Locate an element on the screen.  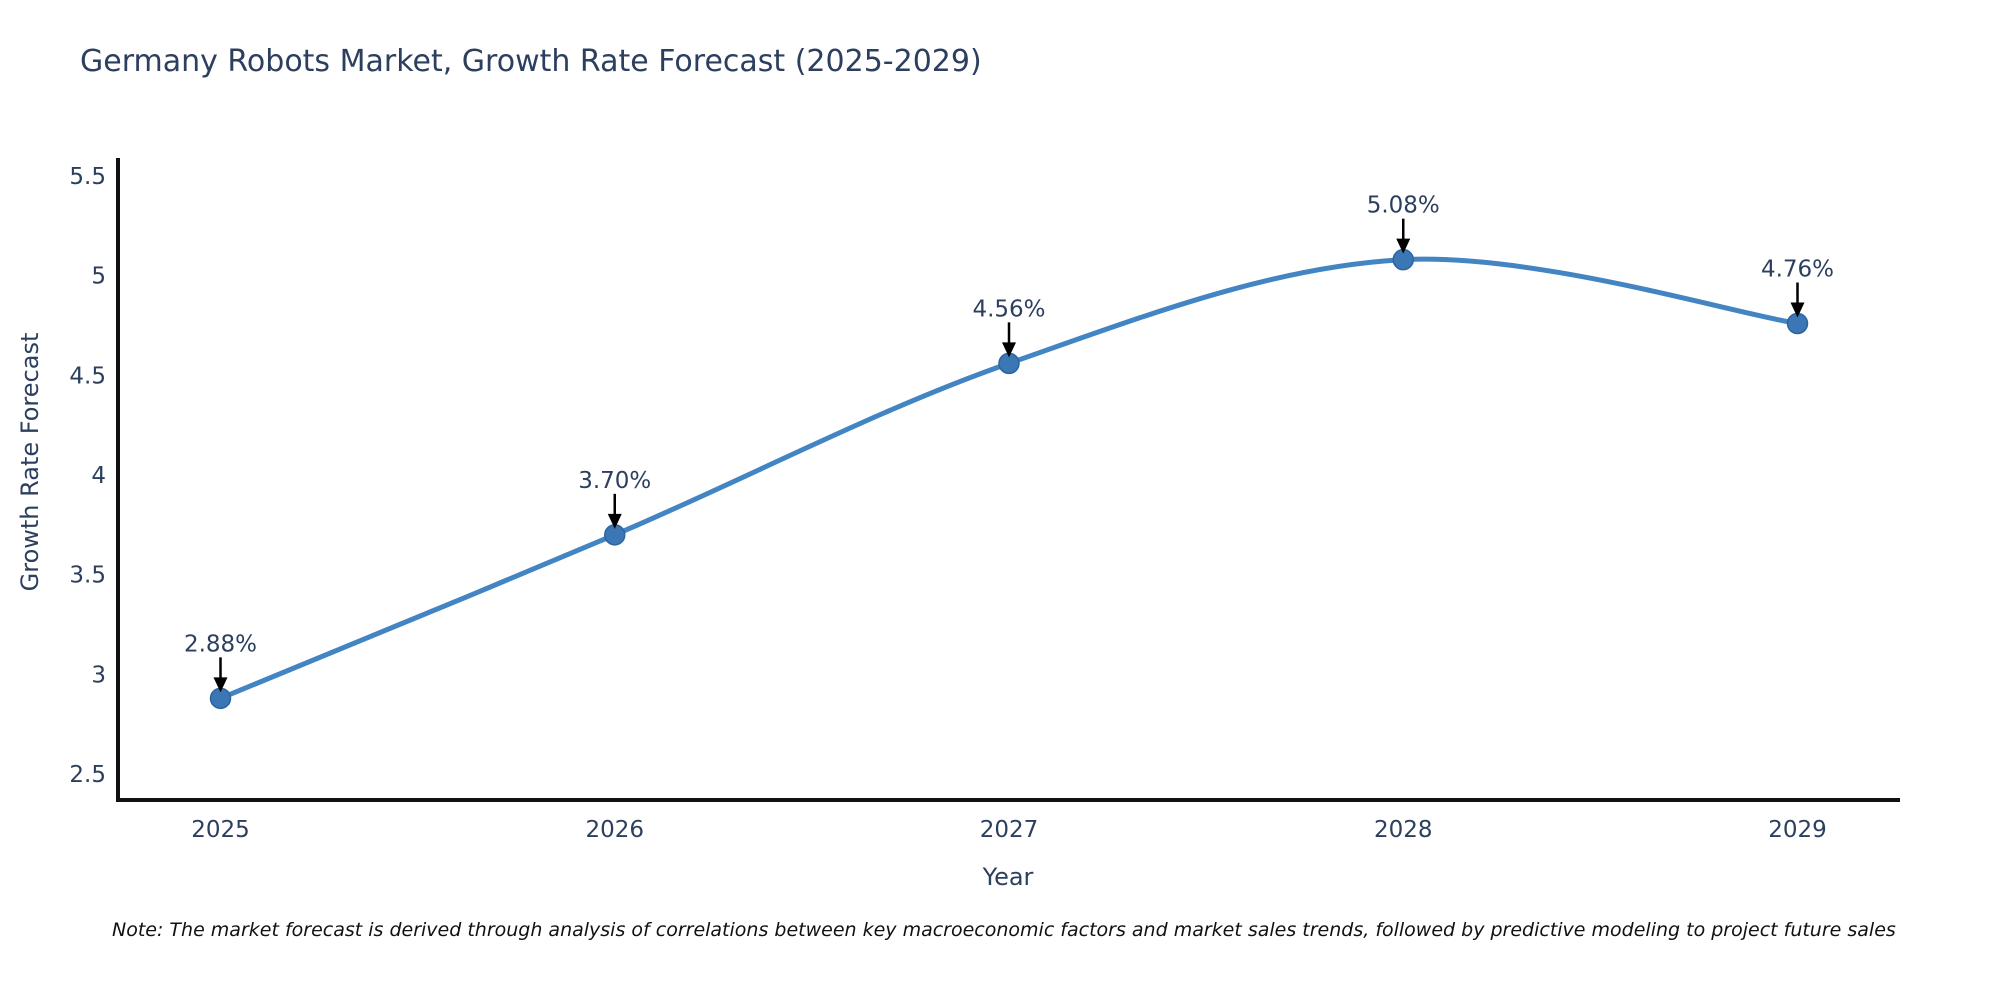
y-tick-label: 5.5 is located at coordinates (87, 177).